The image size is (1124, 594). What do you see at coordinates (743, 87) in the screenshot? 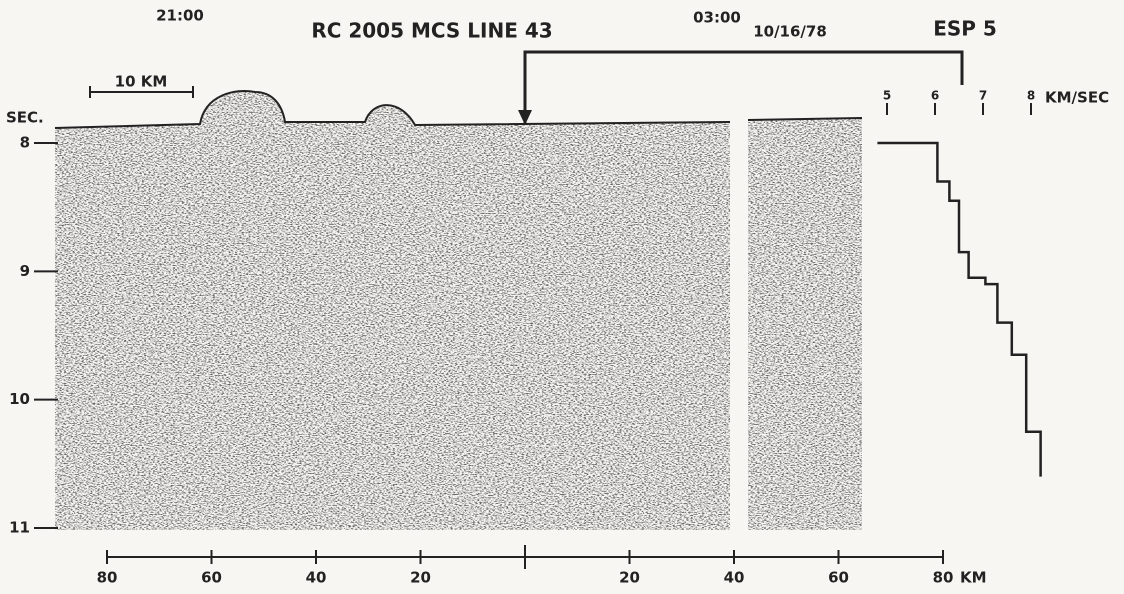
I see `esp-bracket` at bounding box center [743, 87].